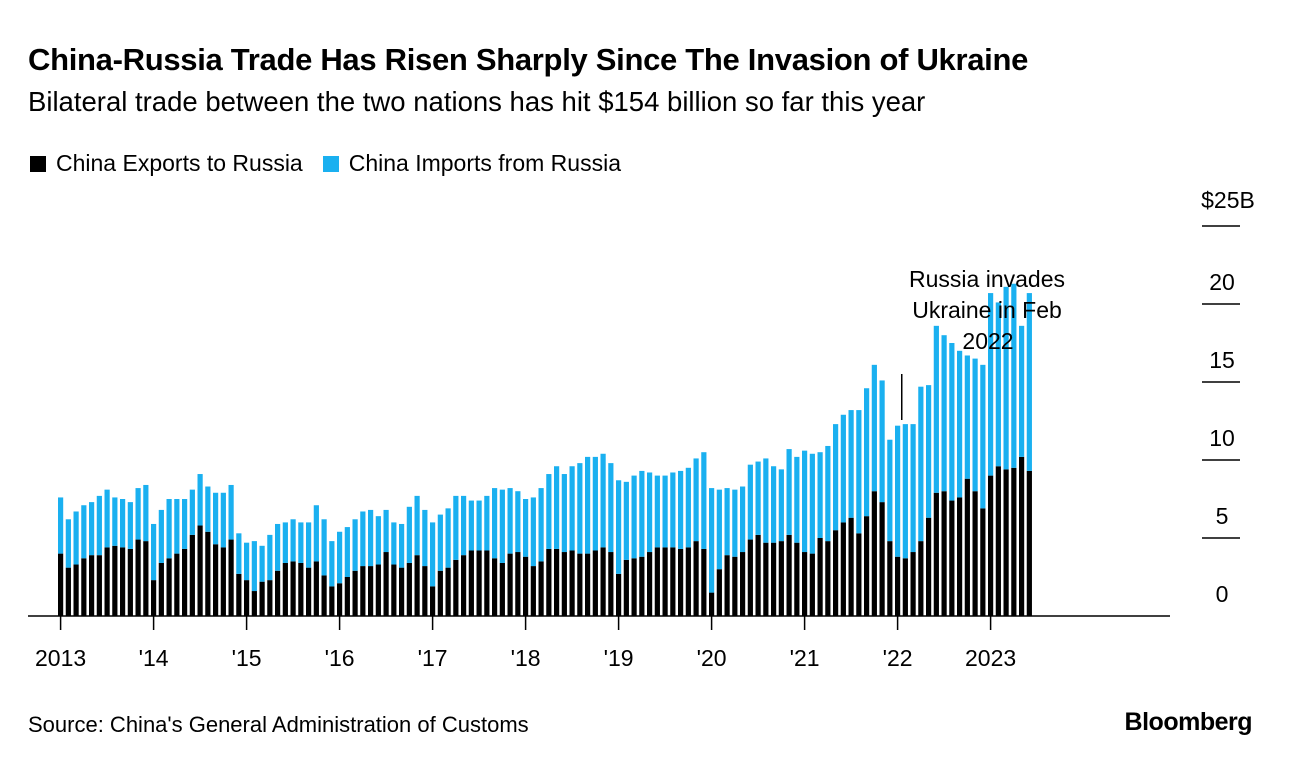  I want to click on x-tick-label: '18, so click(526, 658).